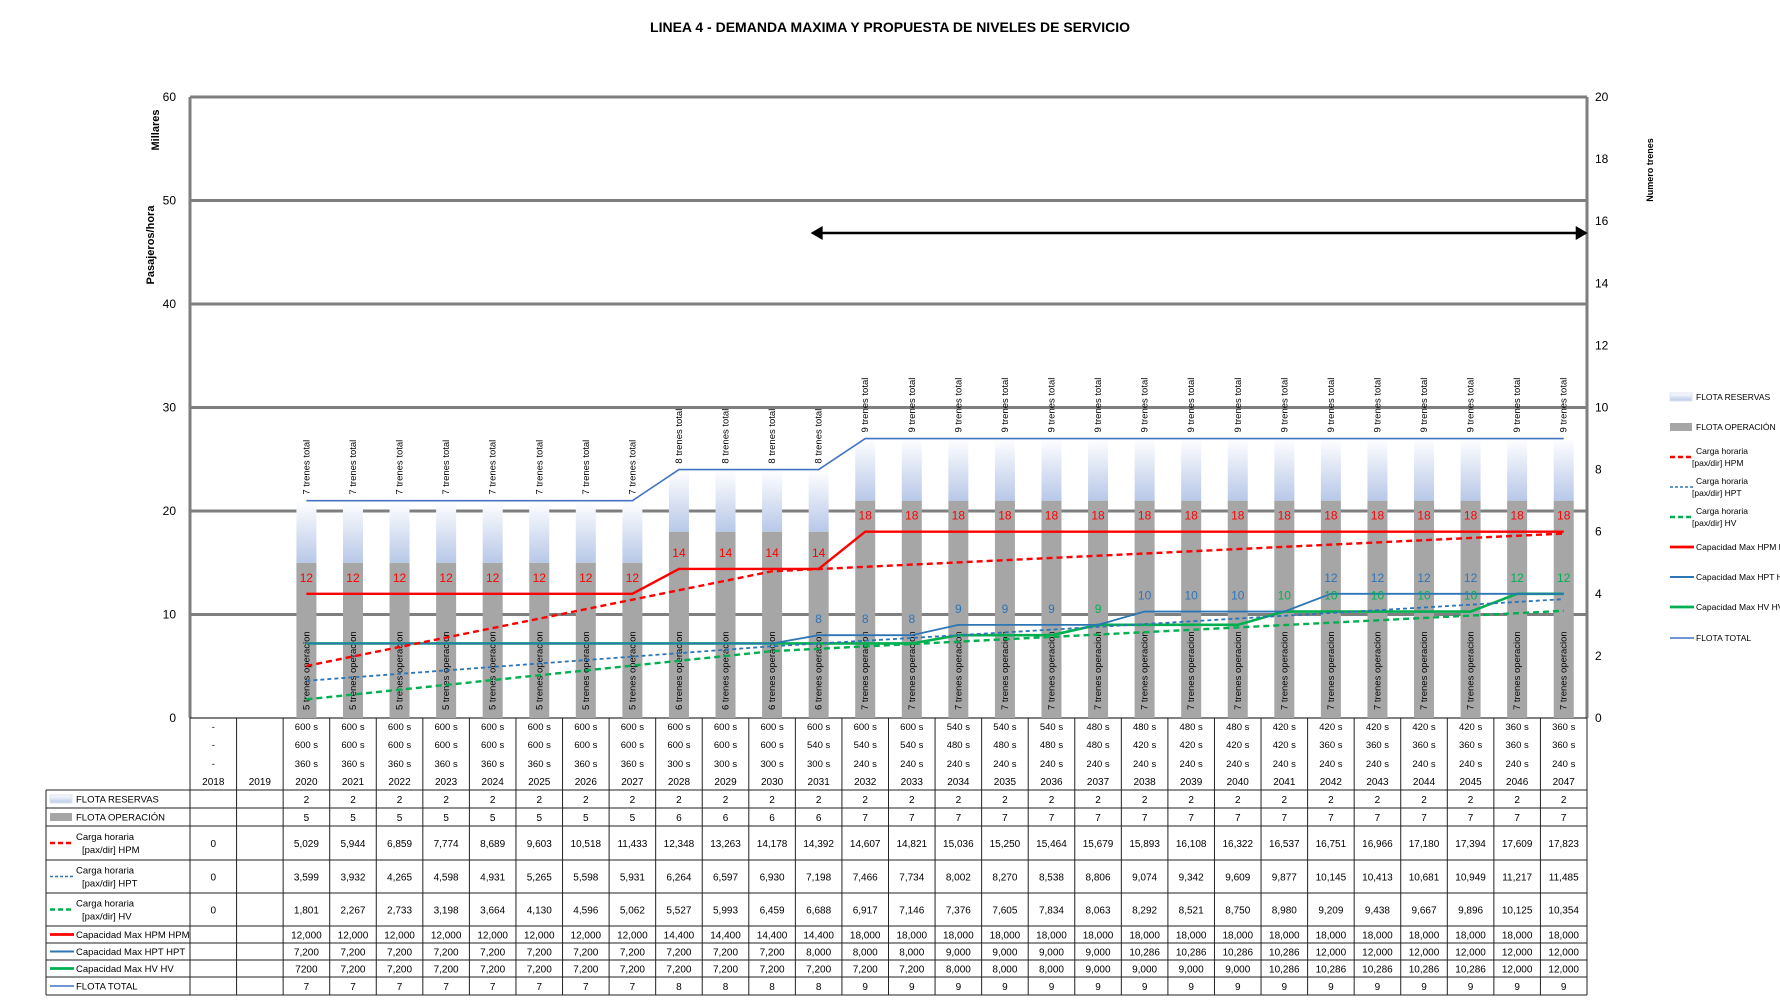  Describe the element at coordinates (725, 764) in the screenshot. I see `headway-cell: 300 s` at that location.